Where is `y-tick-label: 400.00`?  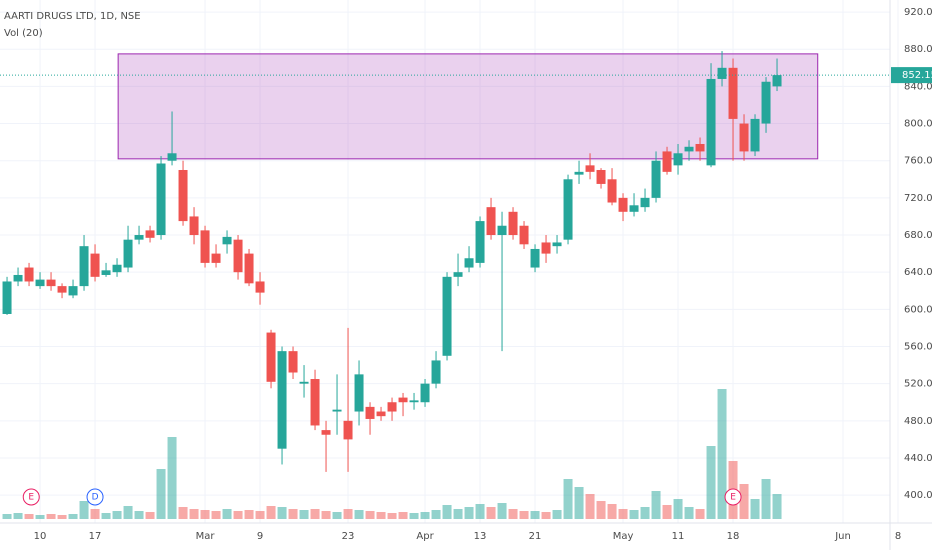 y-tick-label: 400.00 is located at coordinates (918, 495).